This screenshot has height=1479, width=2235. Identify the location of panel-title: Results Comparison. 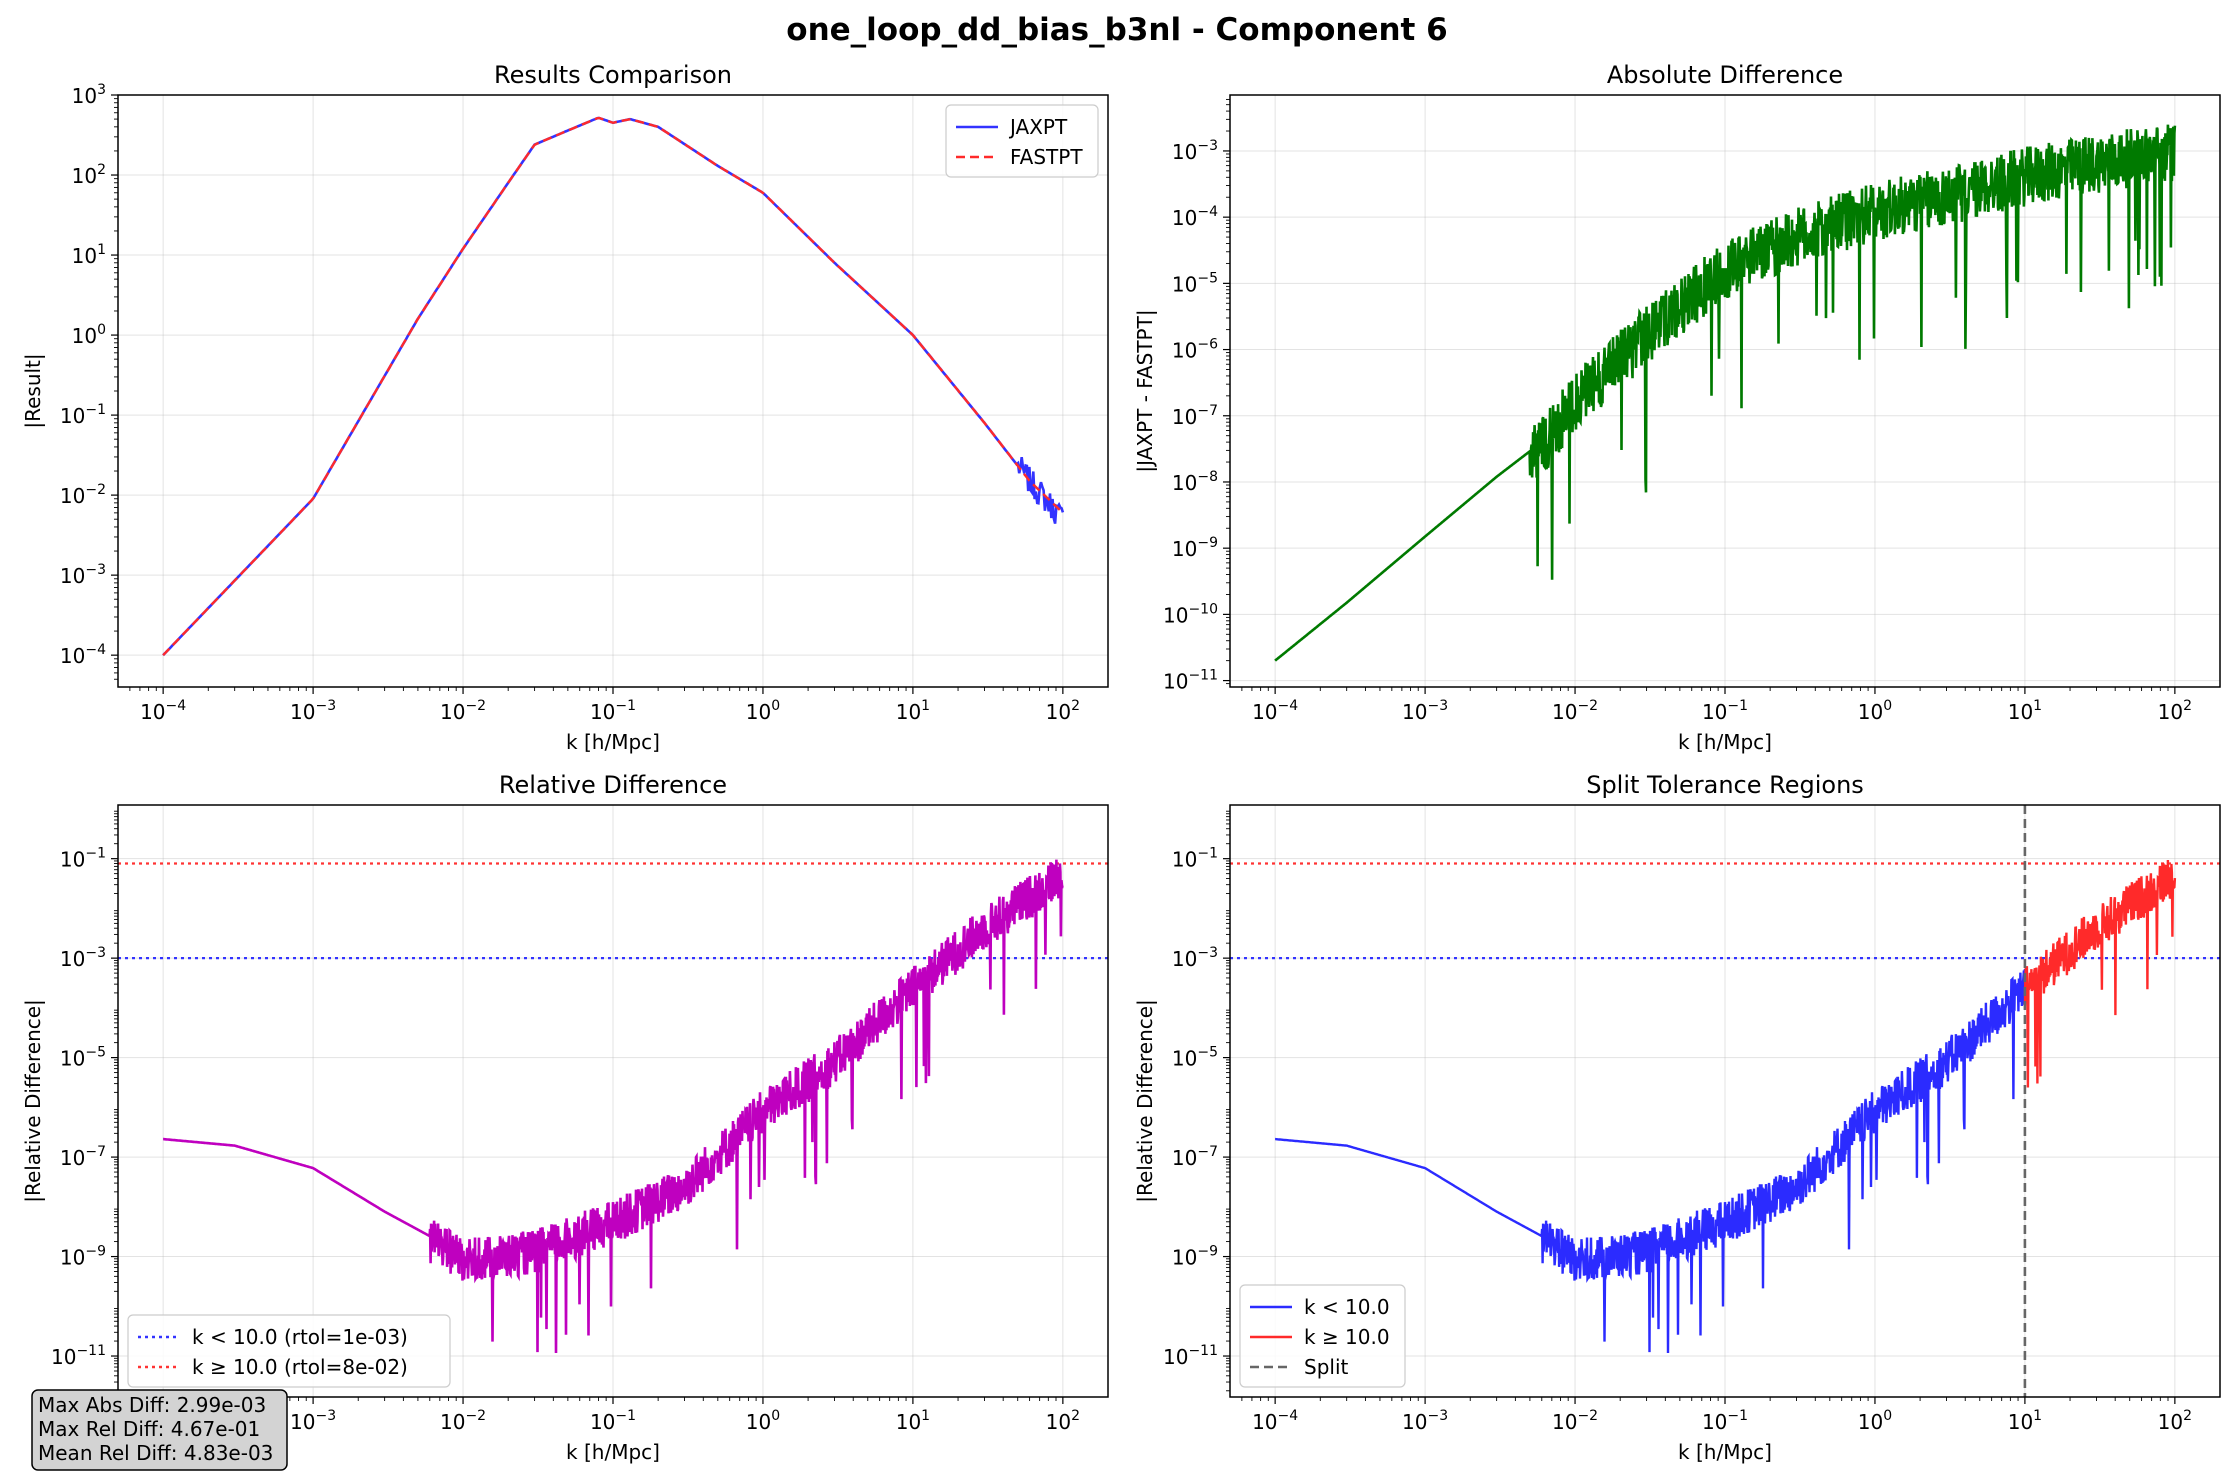
(613, 75).